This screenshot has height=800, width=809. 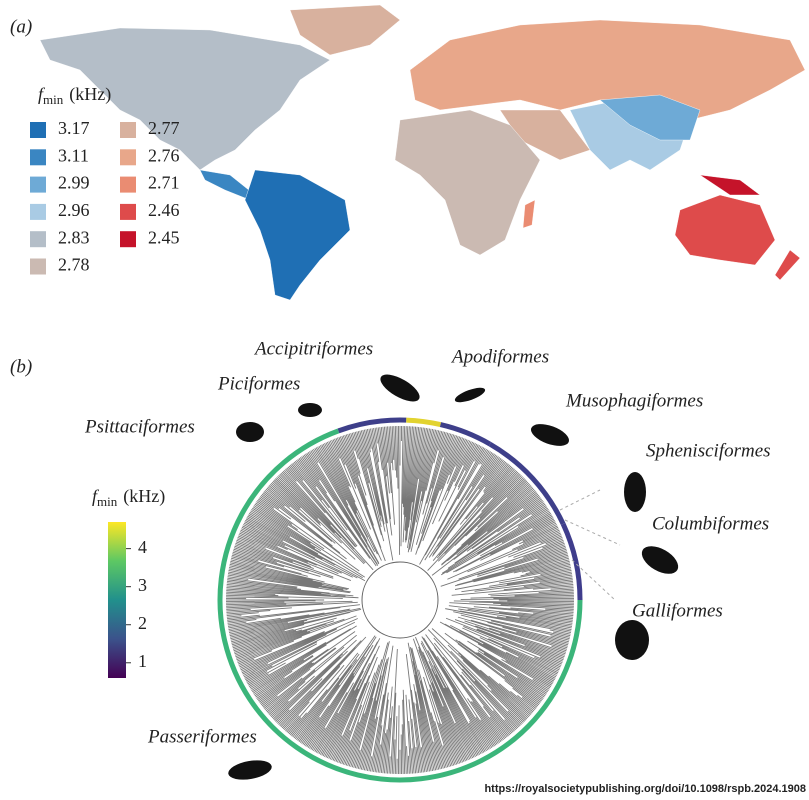 What do you see at coordinates (74, 128) in the screenshot?
I see `legend-label: 3.17` at bounding box center [74, 128].